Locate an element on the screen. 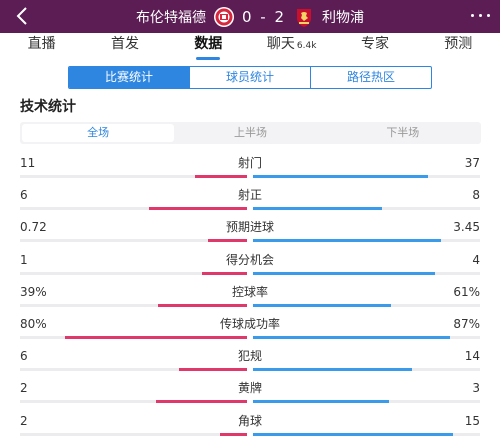 The height and width of the screenshot is (440, 500). back-arrow-icon is located at coordinates (23, 16).